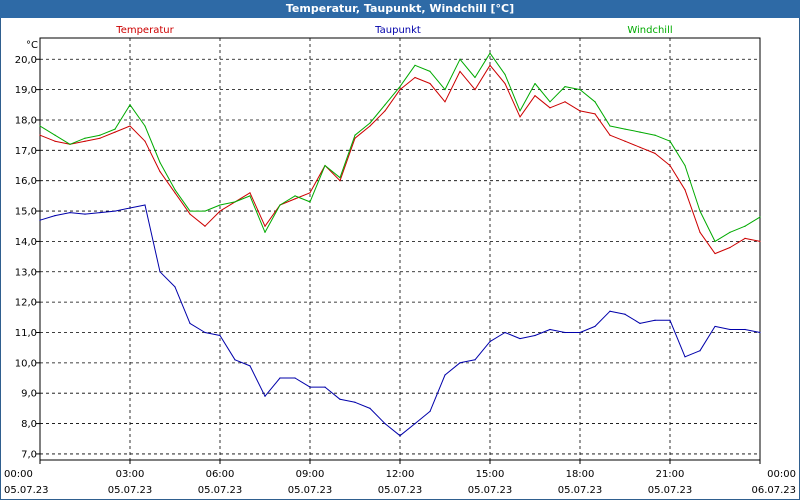  What do you see at coordinates (400, 474) in the screenshot?
I see `x-tick-time: 12:00` at bounding box center [400, 474].